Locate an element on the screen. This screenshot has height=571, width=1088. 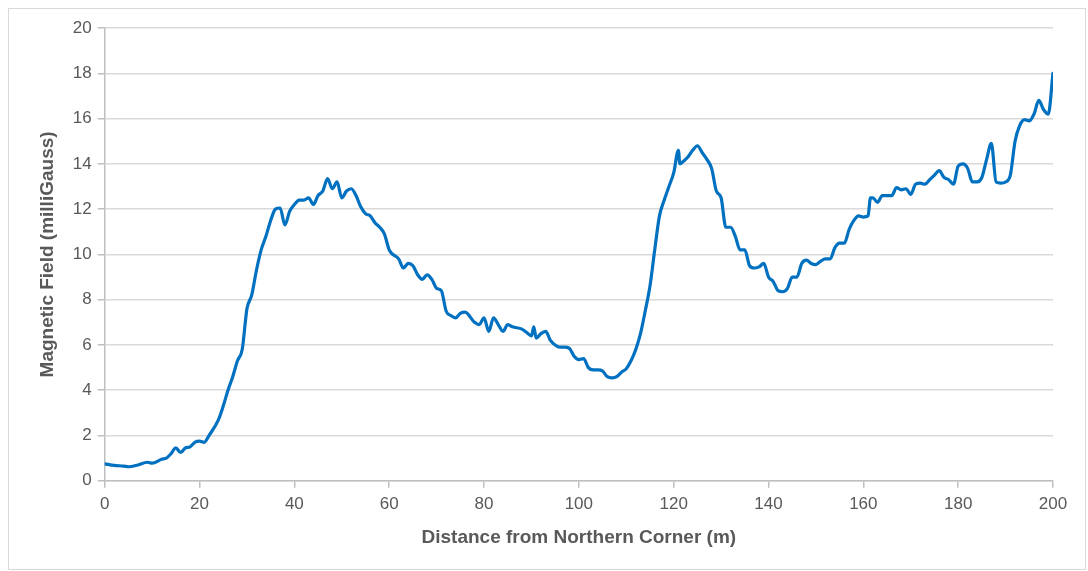
y-tick-label: 16 is located at coordinates (82, 118).